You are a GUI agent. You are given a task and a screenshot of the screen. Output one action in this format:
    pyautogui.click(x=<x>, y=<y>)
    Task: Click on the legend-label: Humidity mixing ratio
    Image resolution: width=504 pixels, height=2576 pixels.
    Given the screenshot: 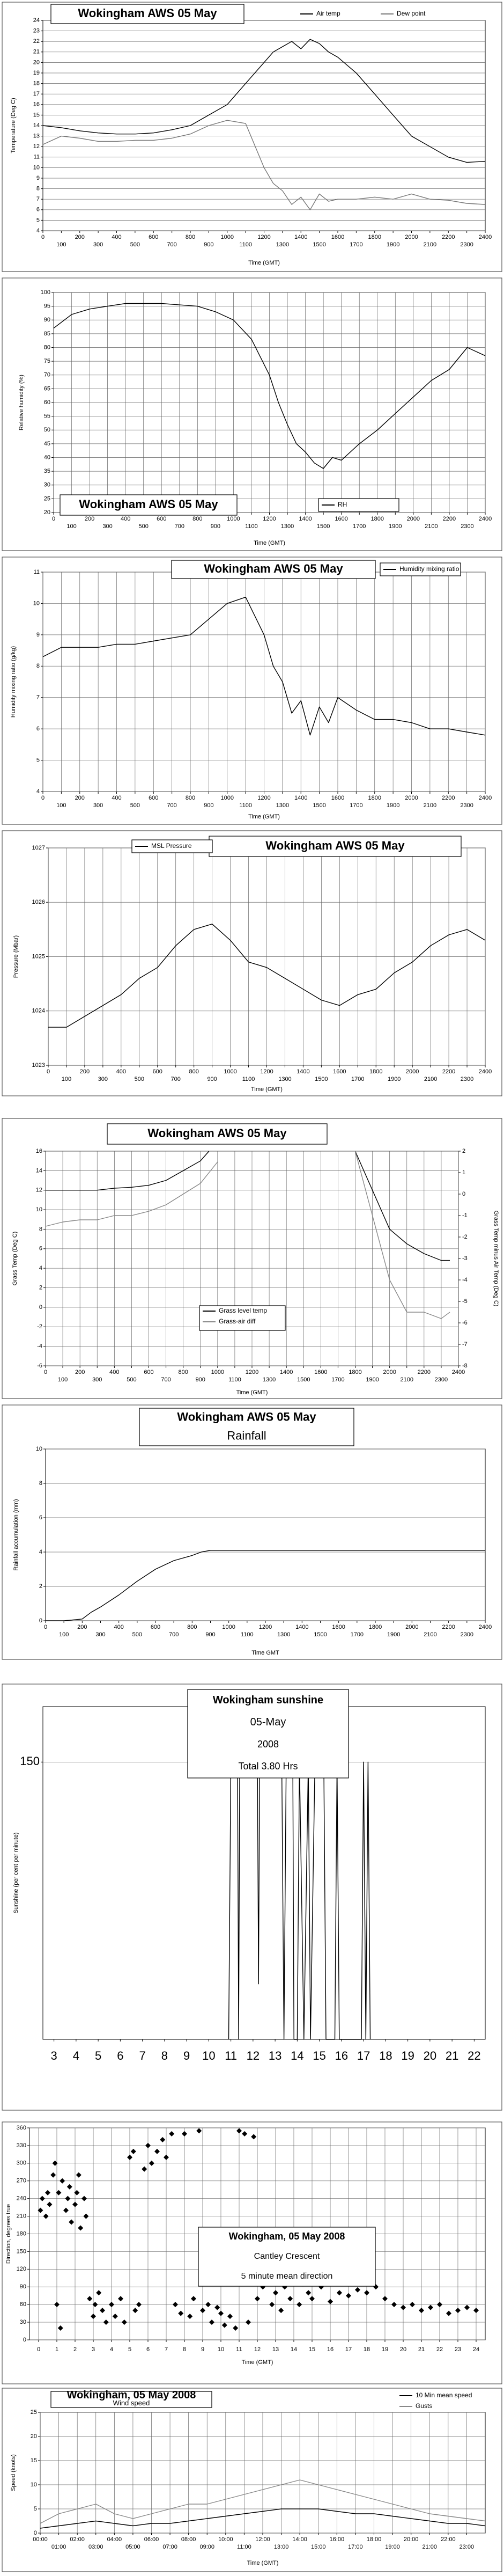 What is the action you would take?
    pyautogui.click(x=429, y=569)
    